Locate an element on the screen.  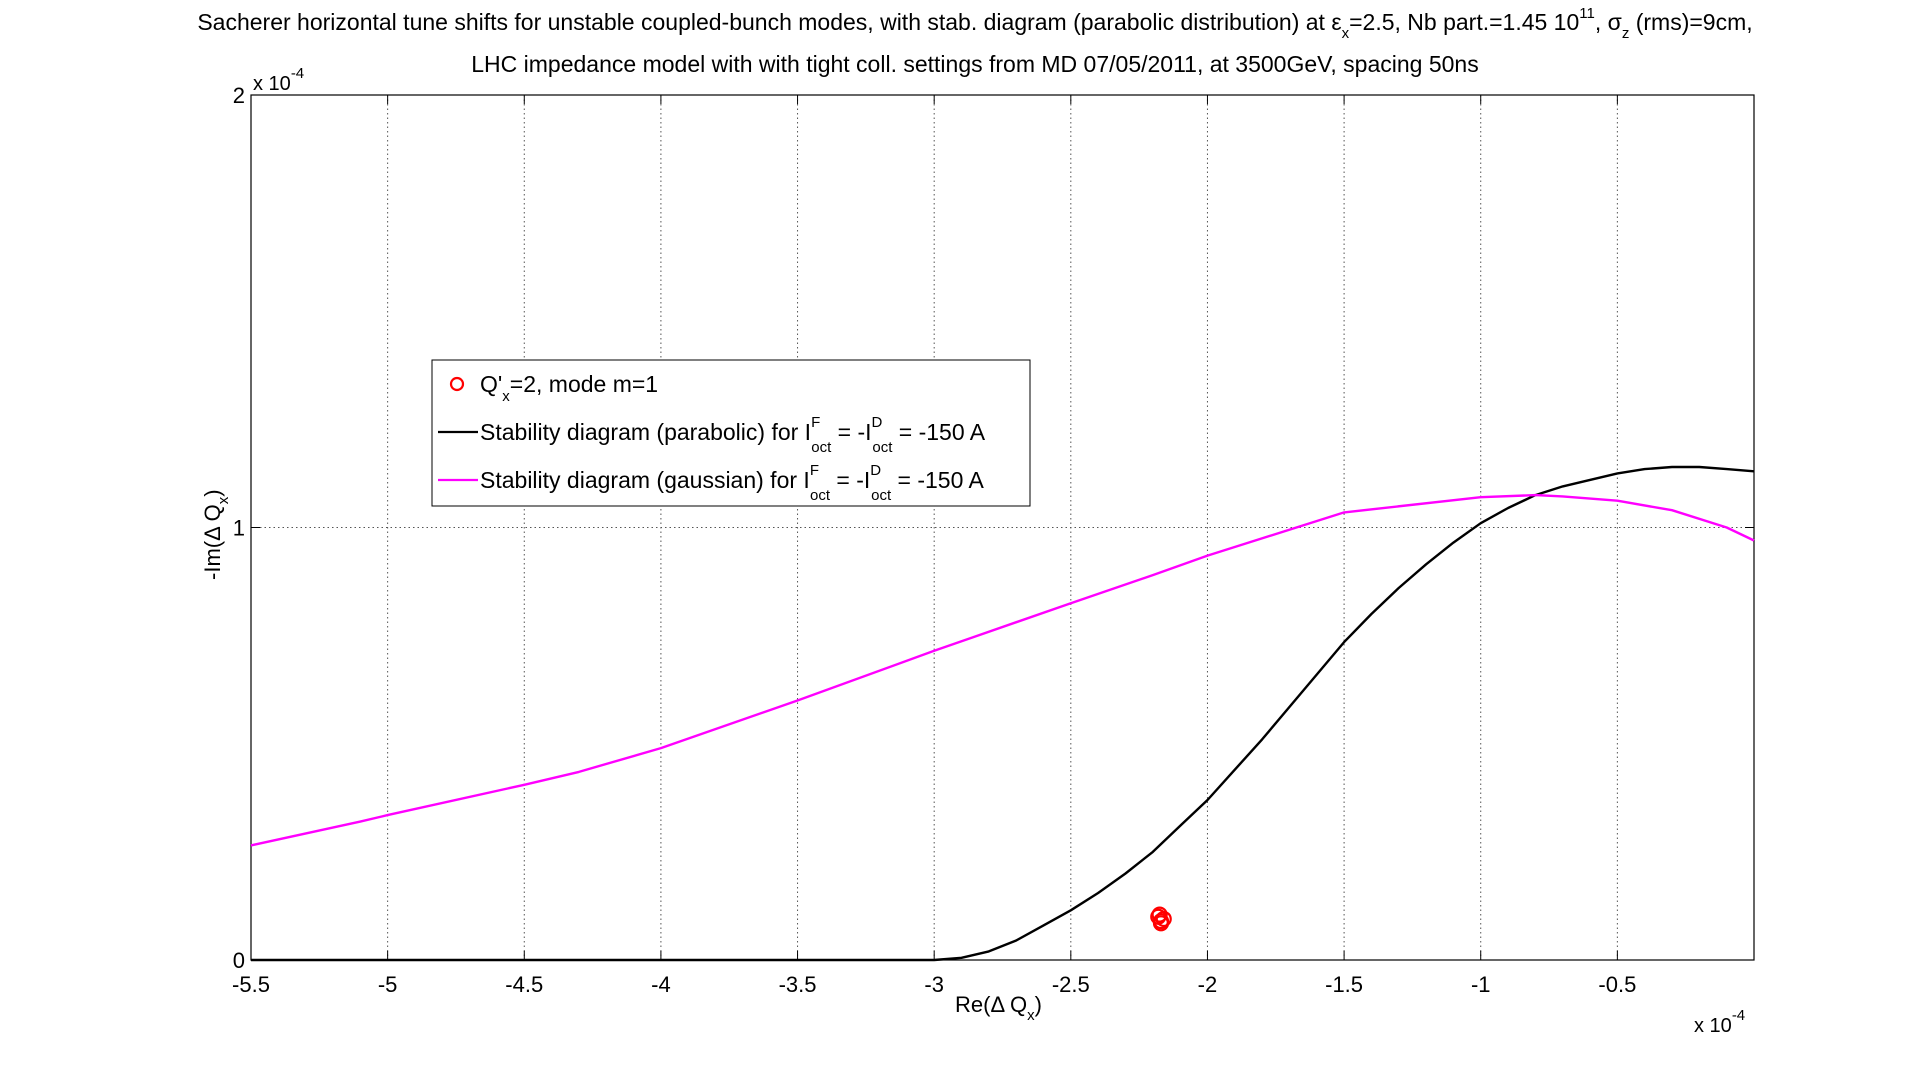
x-tick-label: -4 is located at coordinates (661, 984).